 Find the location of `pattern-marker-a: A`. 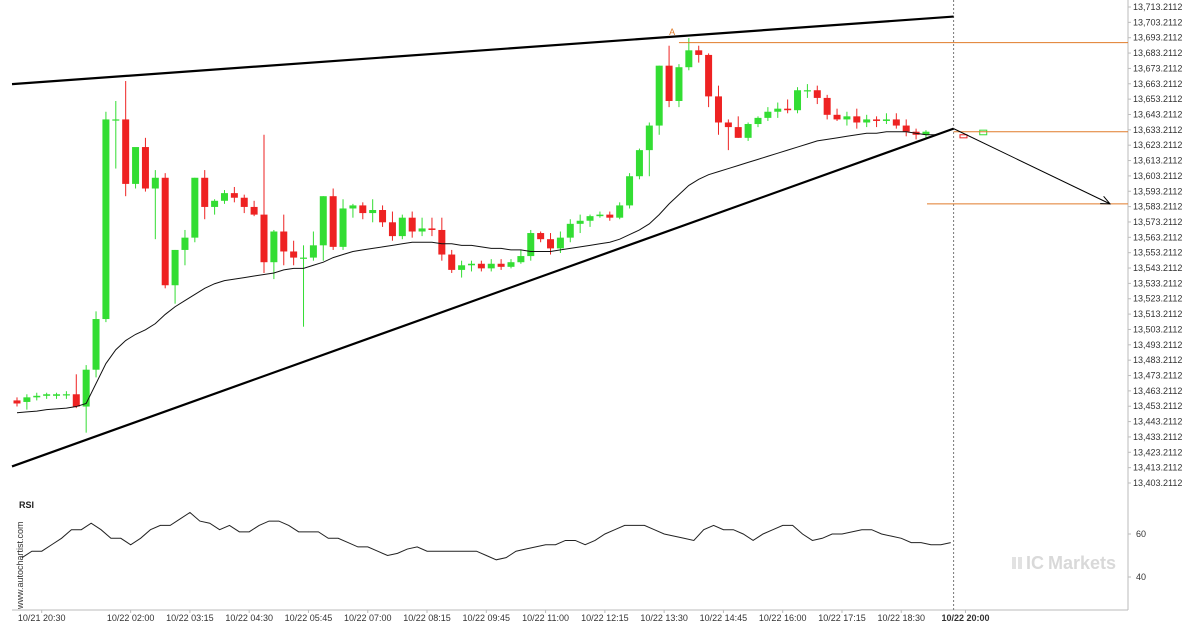

pattern-marker-a: A is located at coordinates (672, 32).